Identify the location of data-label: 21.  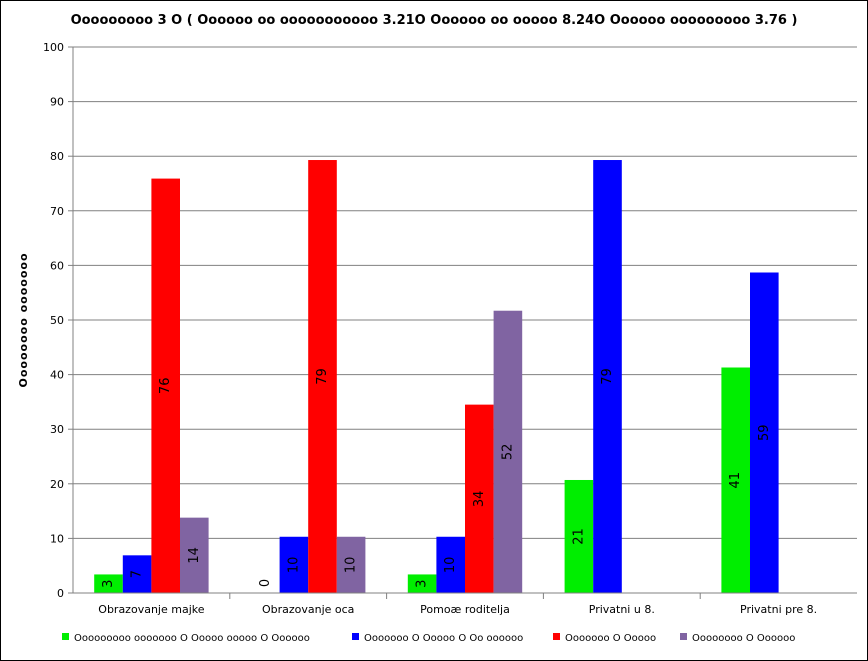
(578, 536).